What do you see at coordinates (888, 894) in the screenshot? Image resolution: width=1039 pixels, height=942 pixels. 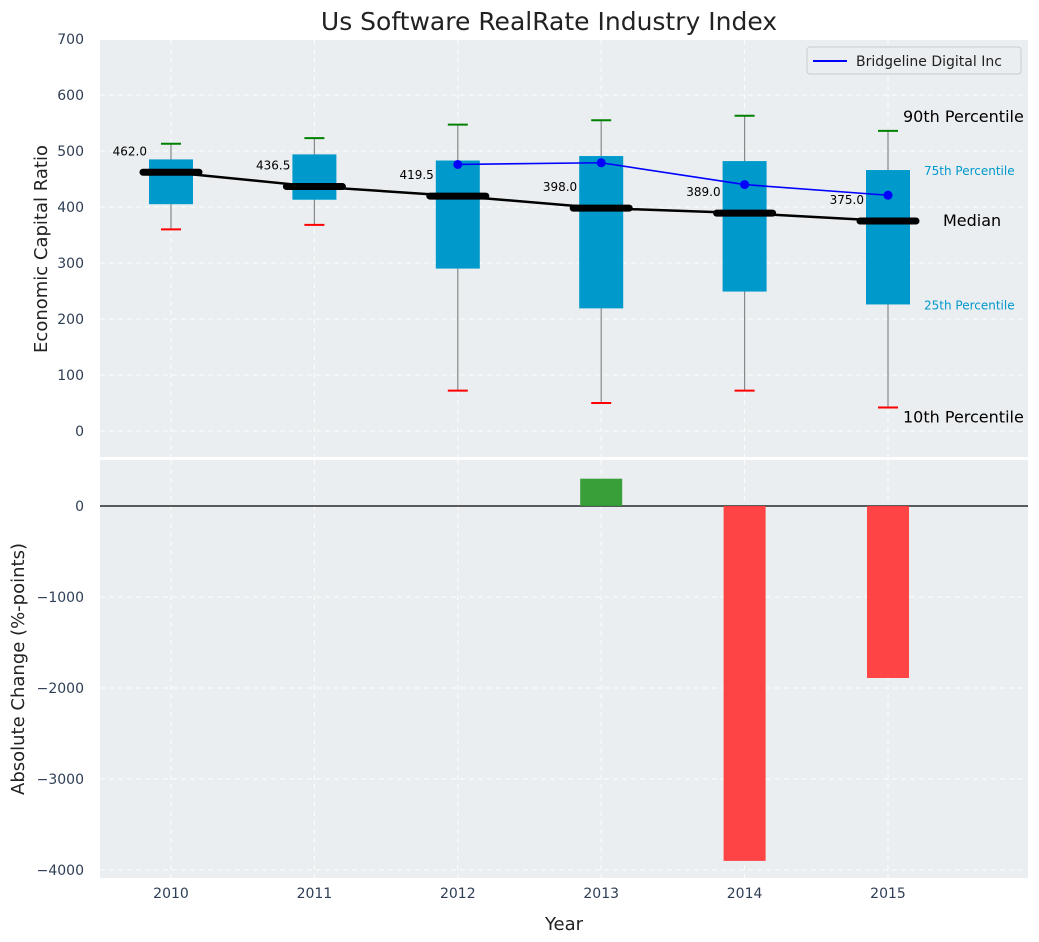 I see `x-tick-label: 2015` at bounding box center [888, 894].